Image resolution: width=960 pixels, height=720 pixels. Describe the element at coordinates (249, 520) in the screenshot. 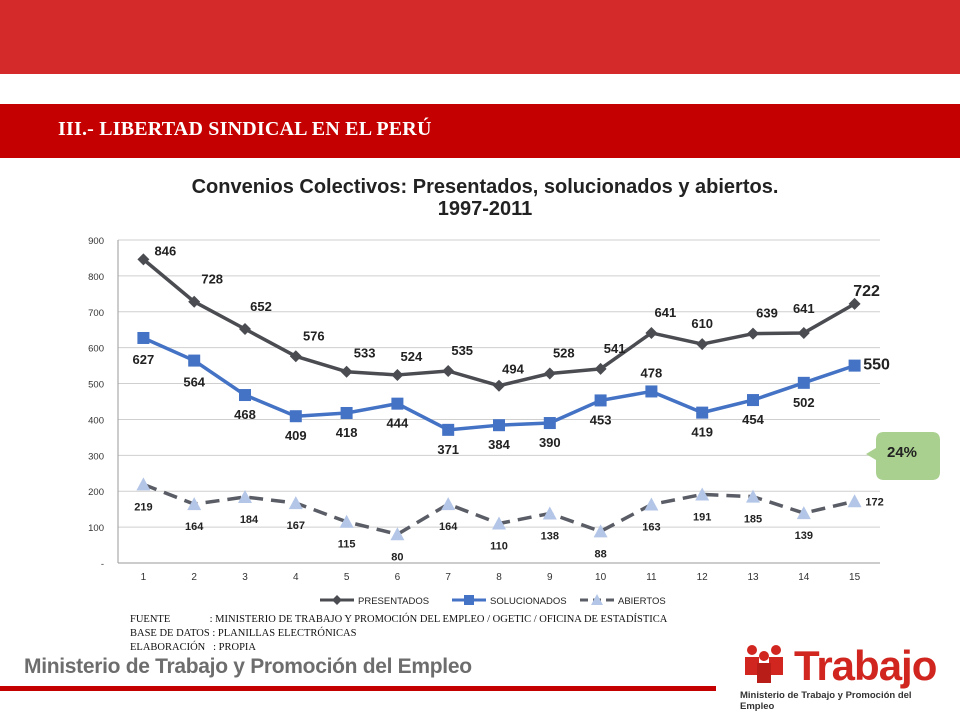

I see `data-label: 184` at that location.